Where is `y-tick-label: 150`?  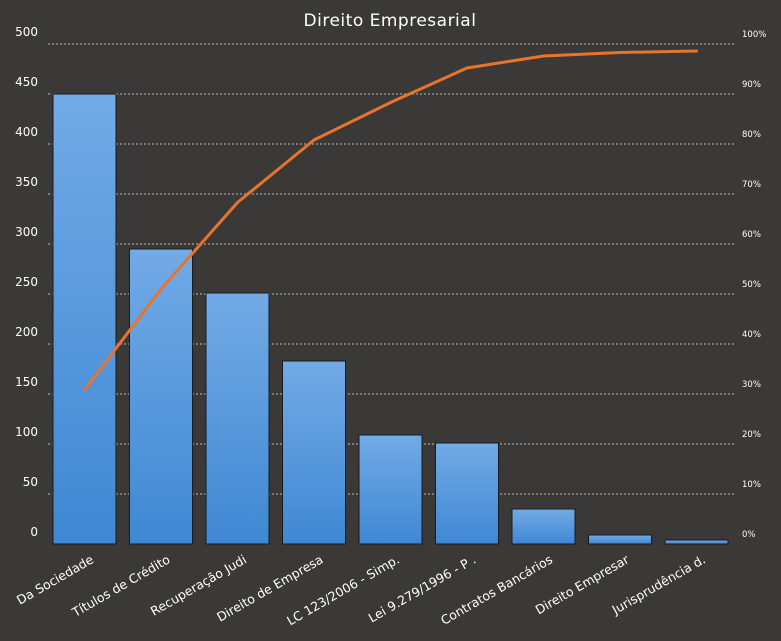 y-tick-label: 150 is located at coordinates (26, 382).